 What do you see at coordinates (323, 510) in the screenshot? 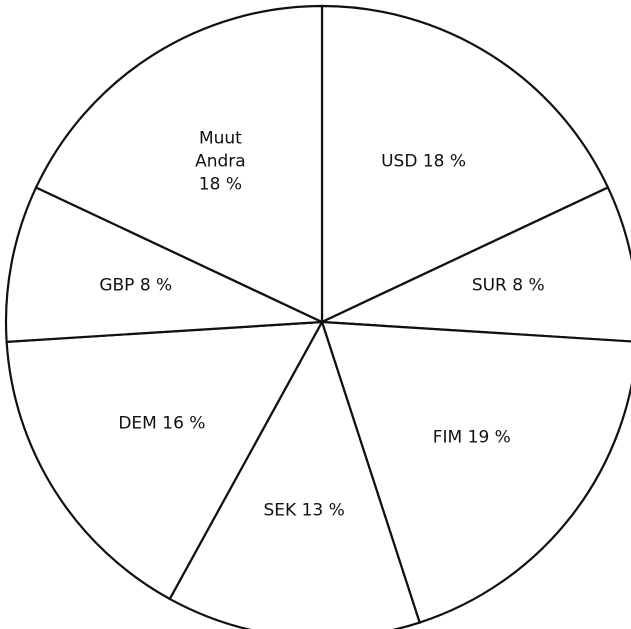
I see `value-label: 13 %` at bounding box center [323, 510].